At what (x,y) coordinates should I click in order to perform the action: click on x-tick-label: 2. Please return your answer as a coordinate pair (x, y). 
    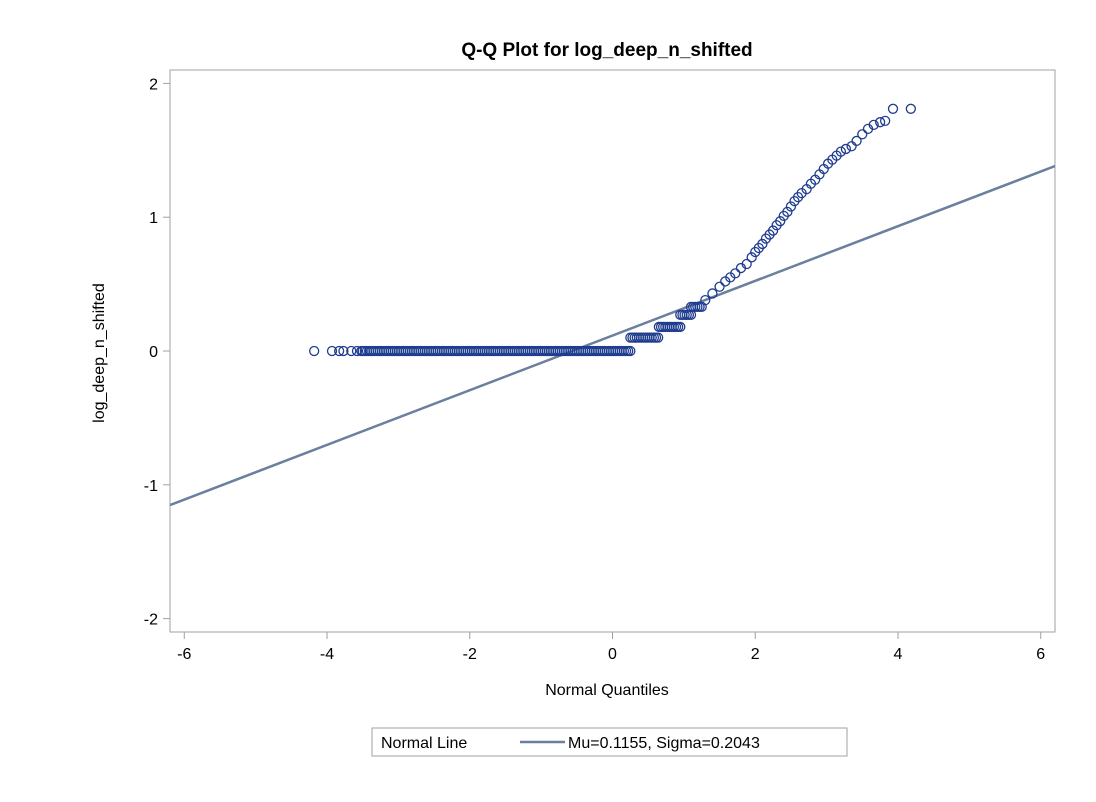
    Looking at the image, I should click on (755, 654).